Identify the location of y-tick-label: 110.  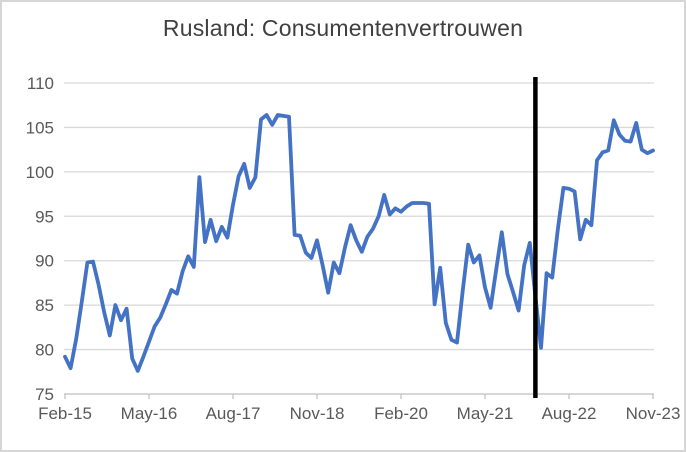
(40, 83).